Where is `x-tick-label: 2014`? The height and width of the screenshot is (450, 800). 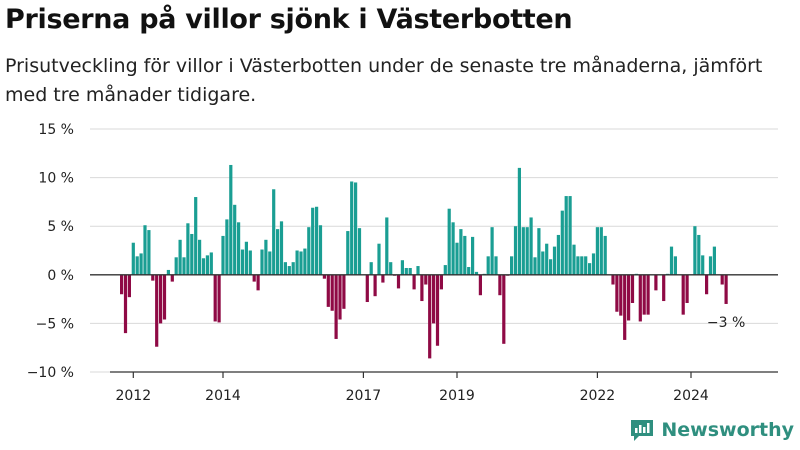
x-tick-label: 2014 is located at coordinates (223, 396).